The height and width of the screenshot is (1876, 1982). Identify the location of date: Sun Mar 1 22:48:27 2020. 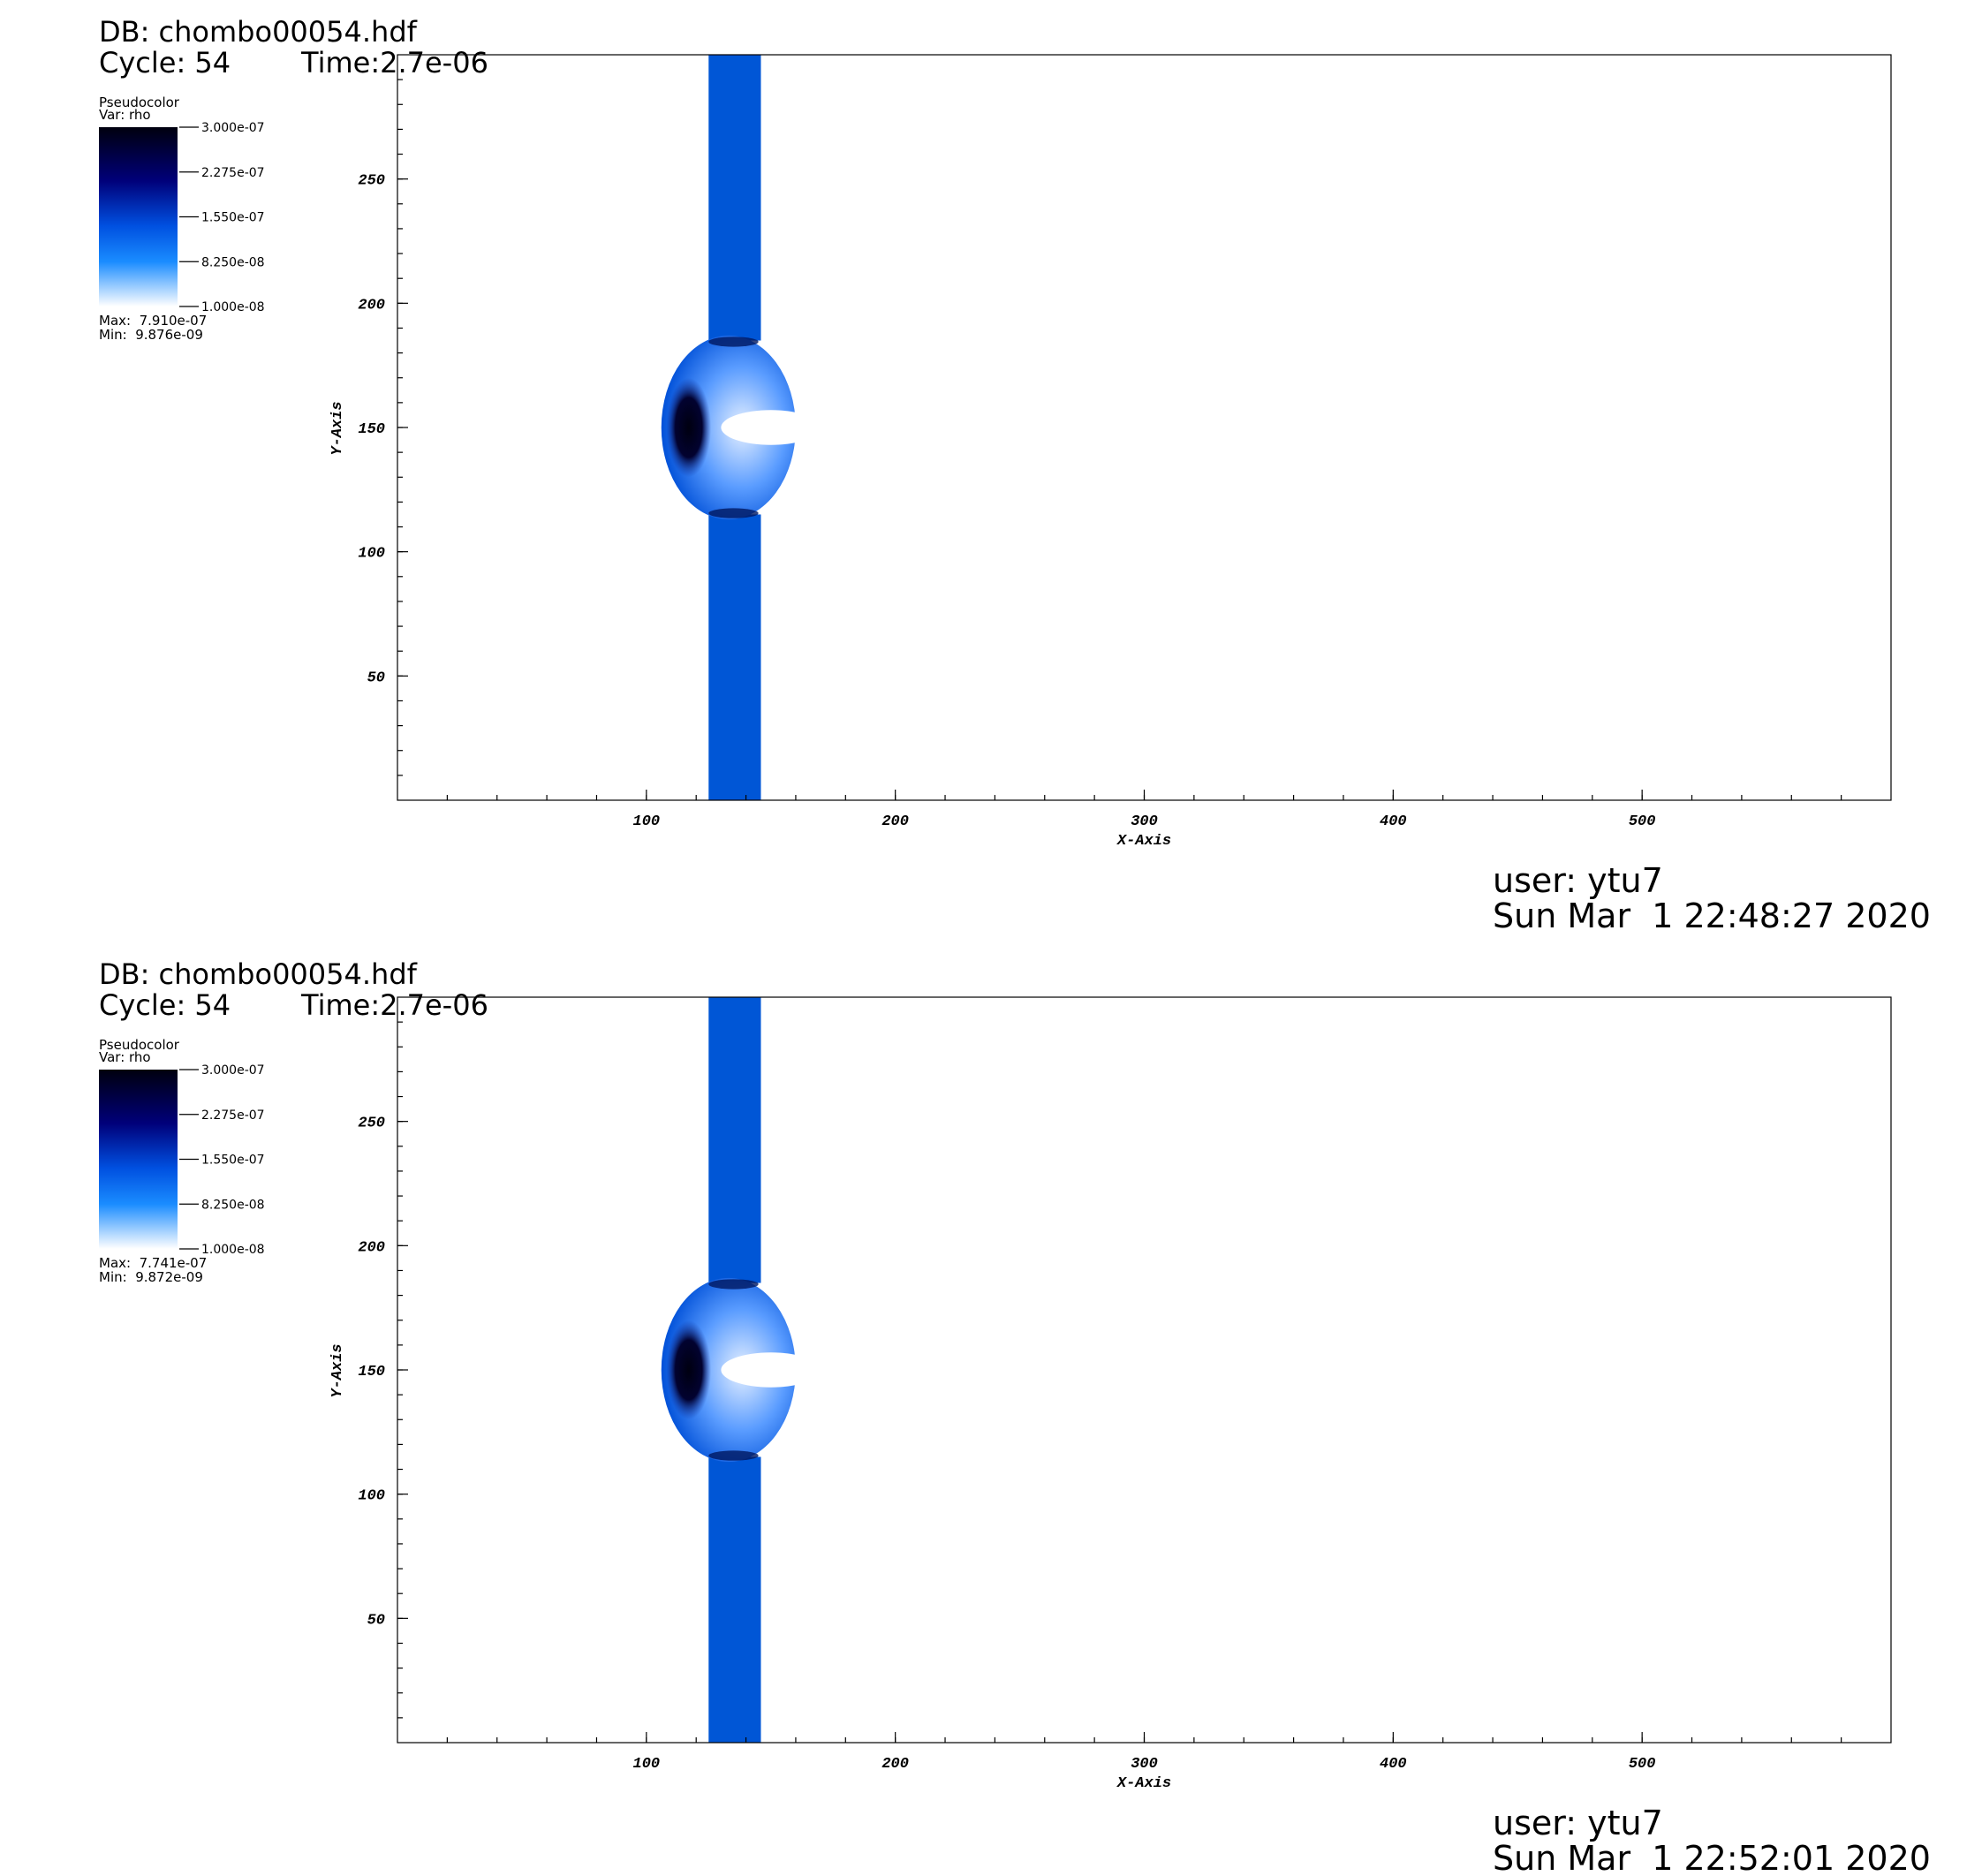
(1712, 915).